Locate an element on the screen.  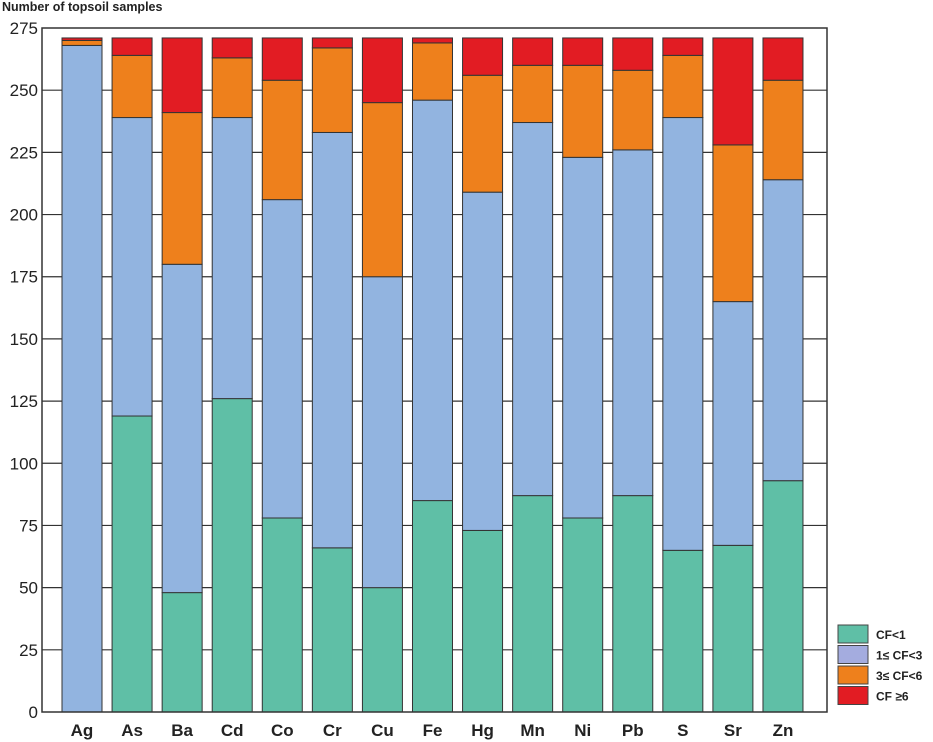
y-tick-label: 175 is located at coordinates (24, 277).